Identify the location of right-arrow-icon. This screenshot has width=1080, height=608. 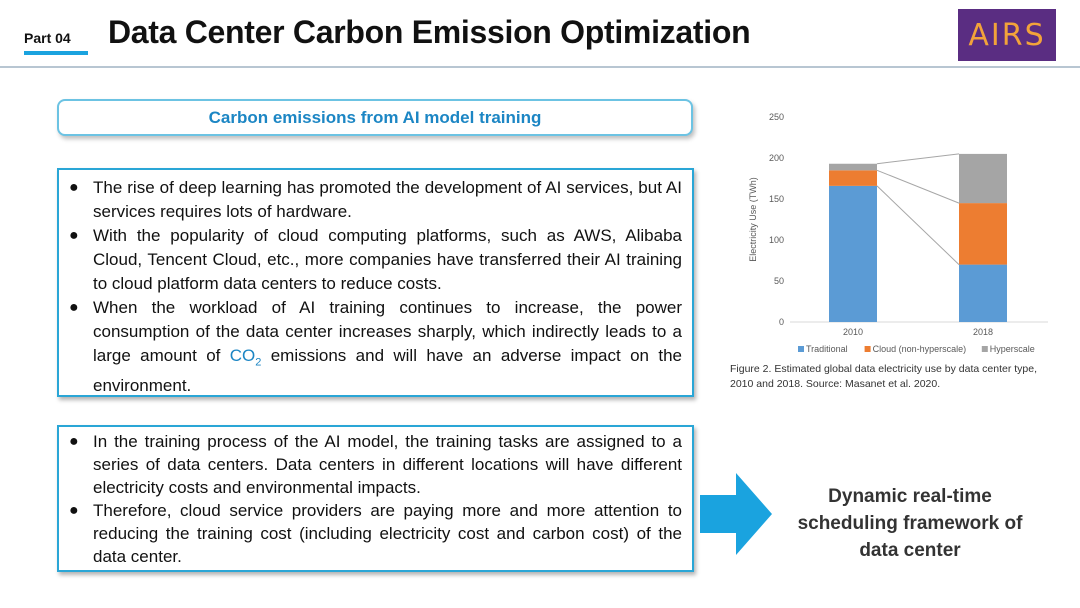
(736, 514).